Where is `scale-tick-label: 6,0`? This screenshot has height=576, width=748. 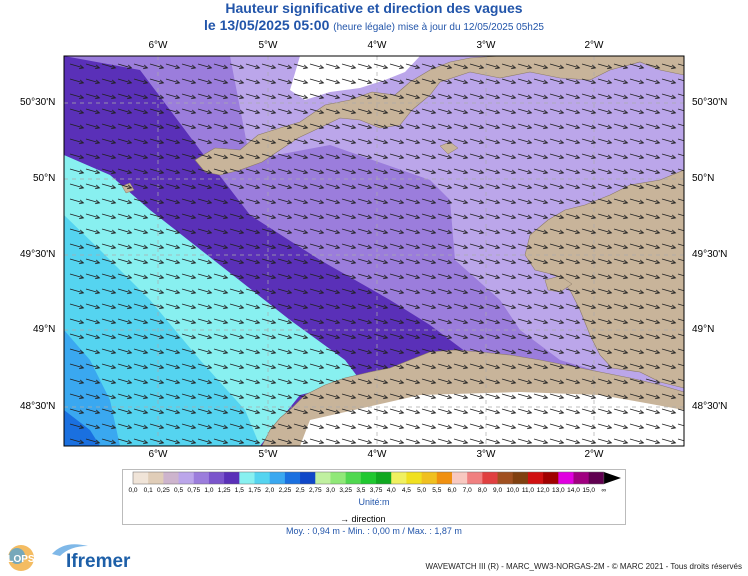
scale-tick-label: 6,0 is located at coordinates (452, 490).